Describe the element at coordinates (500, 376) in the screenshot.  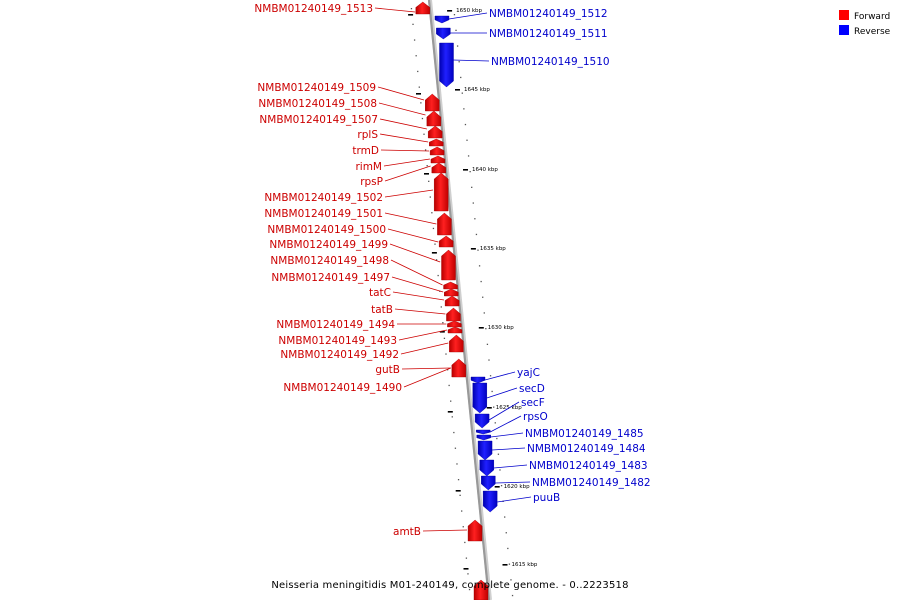
I see `leader-line-yajc` at that location.